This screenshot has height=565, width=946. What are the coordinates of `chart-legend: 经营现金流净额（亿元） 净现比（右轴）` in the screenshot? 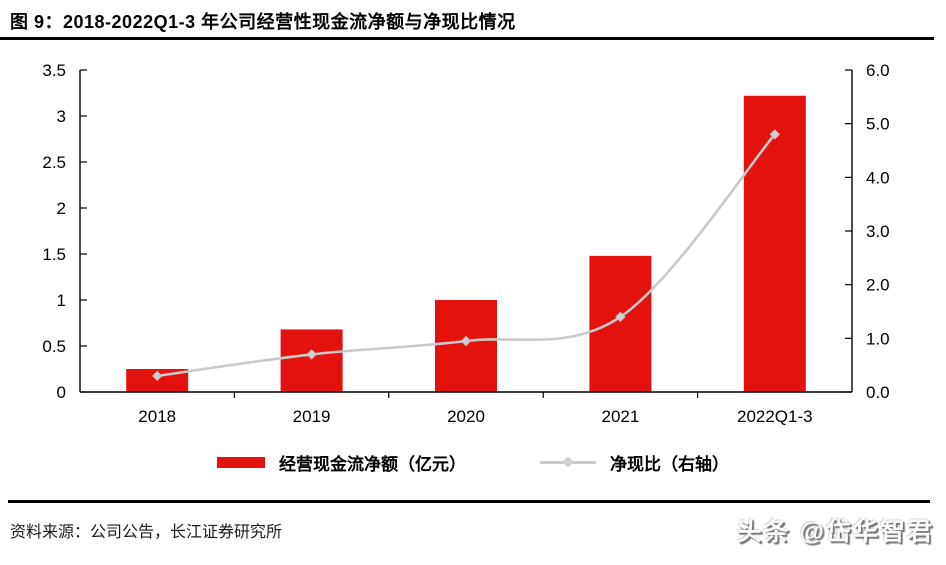 It's located at (473, 462).